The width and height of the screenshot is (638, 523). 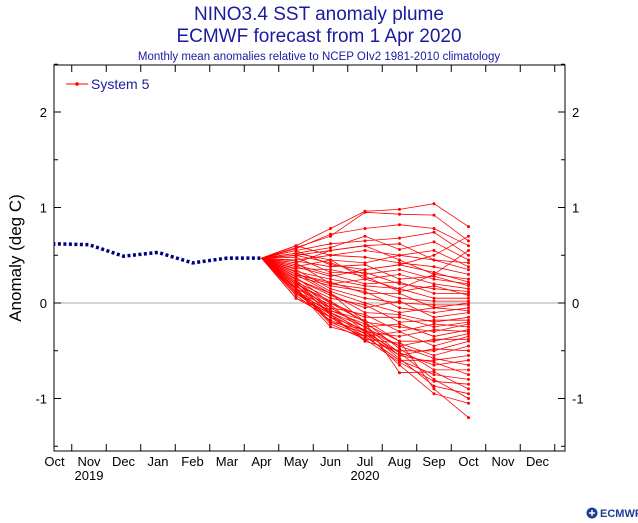 I want to click on x-tick-label: Apr, so click(x=261, y=461).